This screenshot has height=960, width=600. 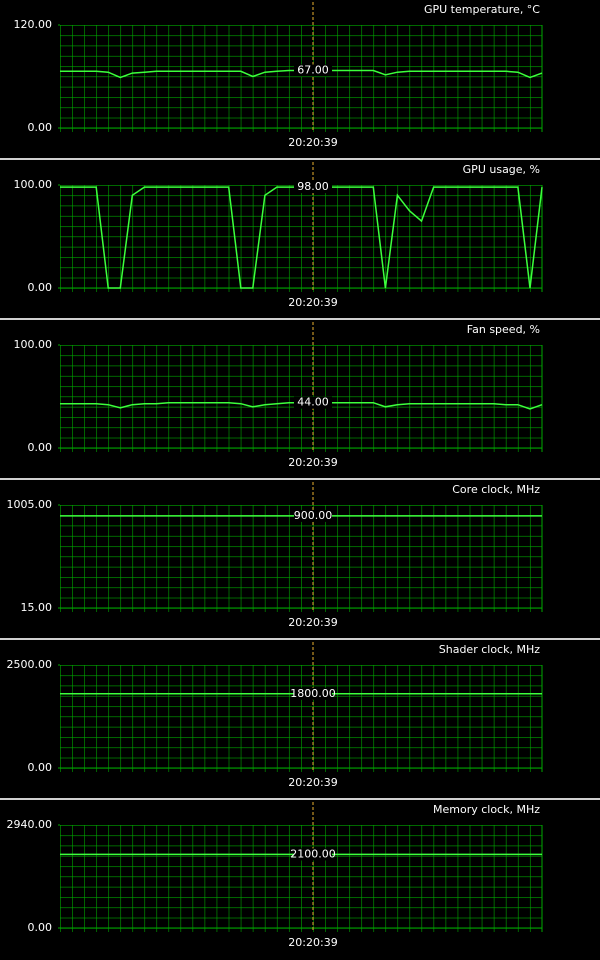 I want to click on y-tick-label: 2940.00, so click(x=30, y=824).